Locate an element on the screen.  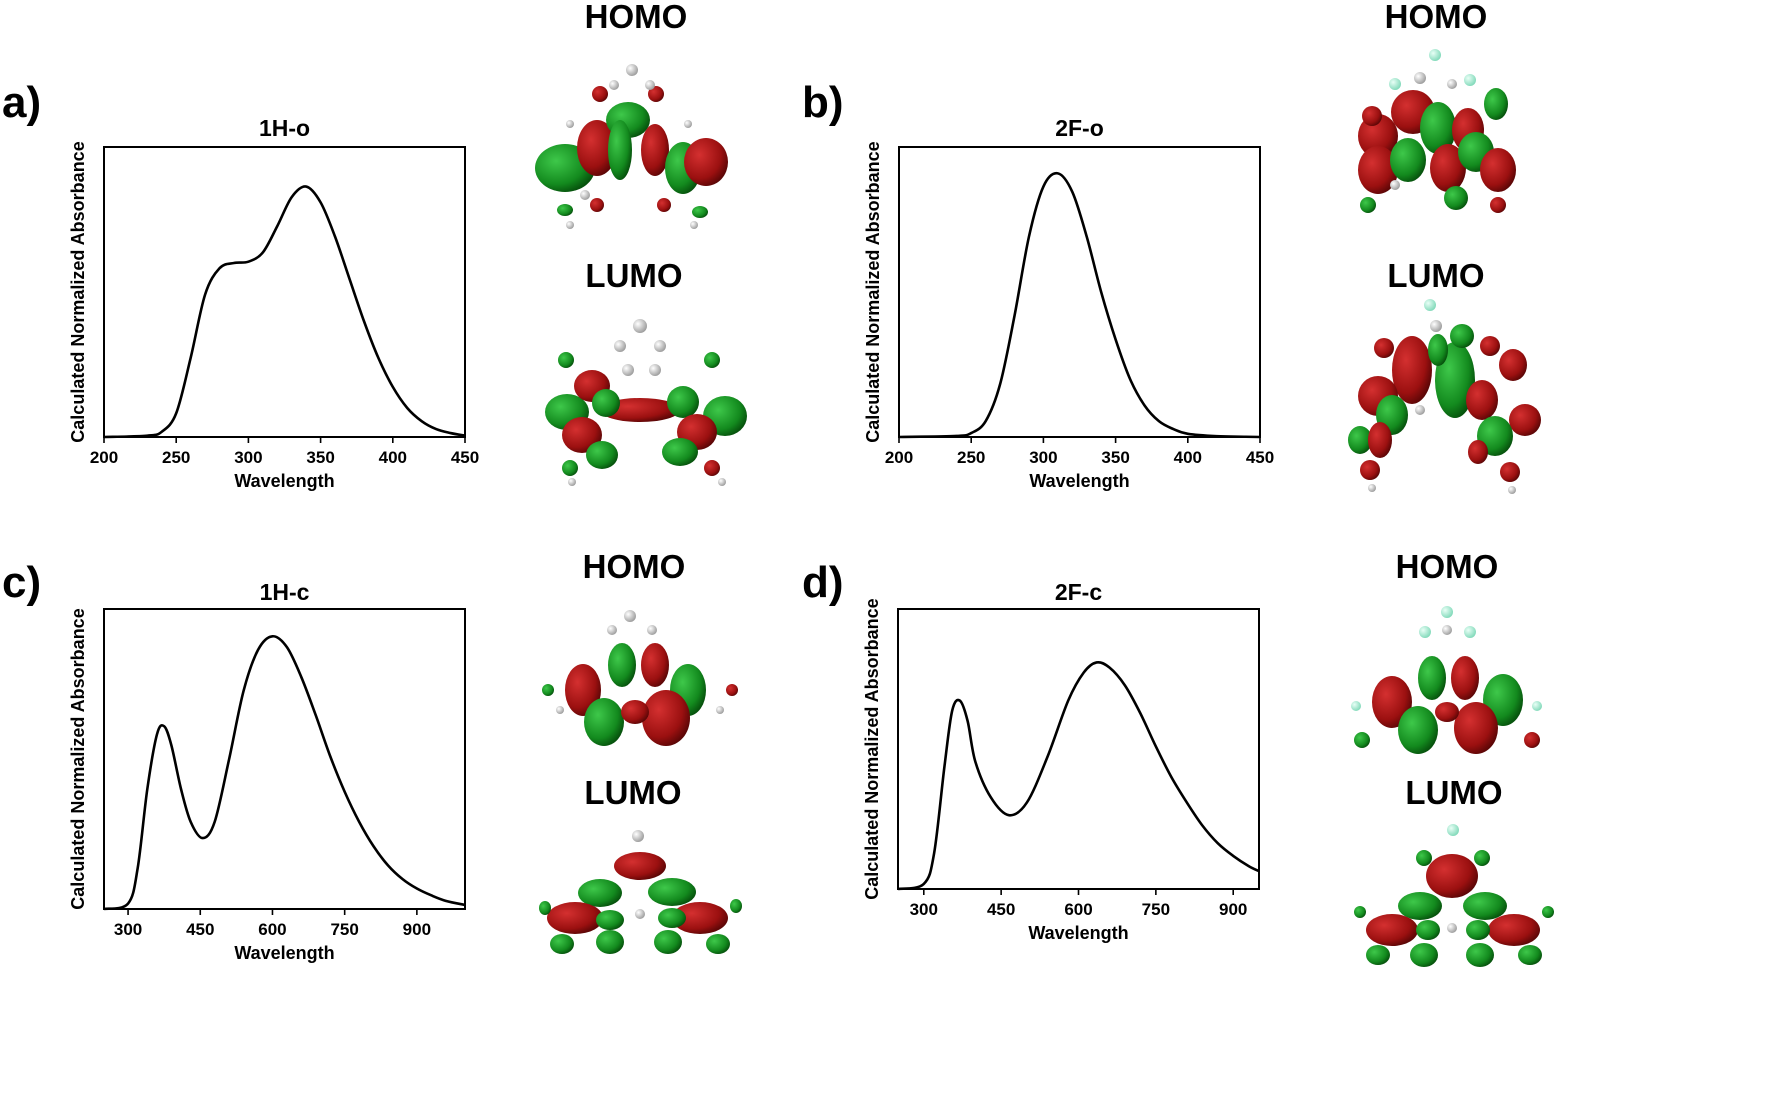
orbital-lumo-2f-o is located at coordinates (1444, 396).